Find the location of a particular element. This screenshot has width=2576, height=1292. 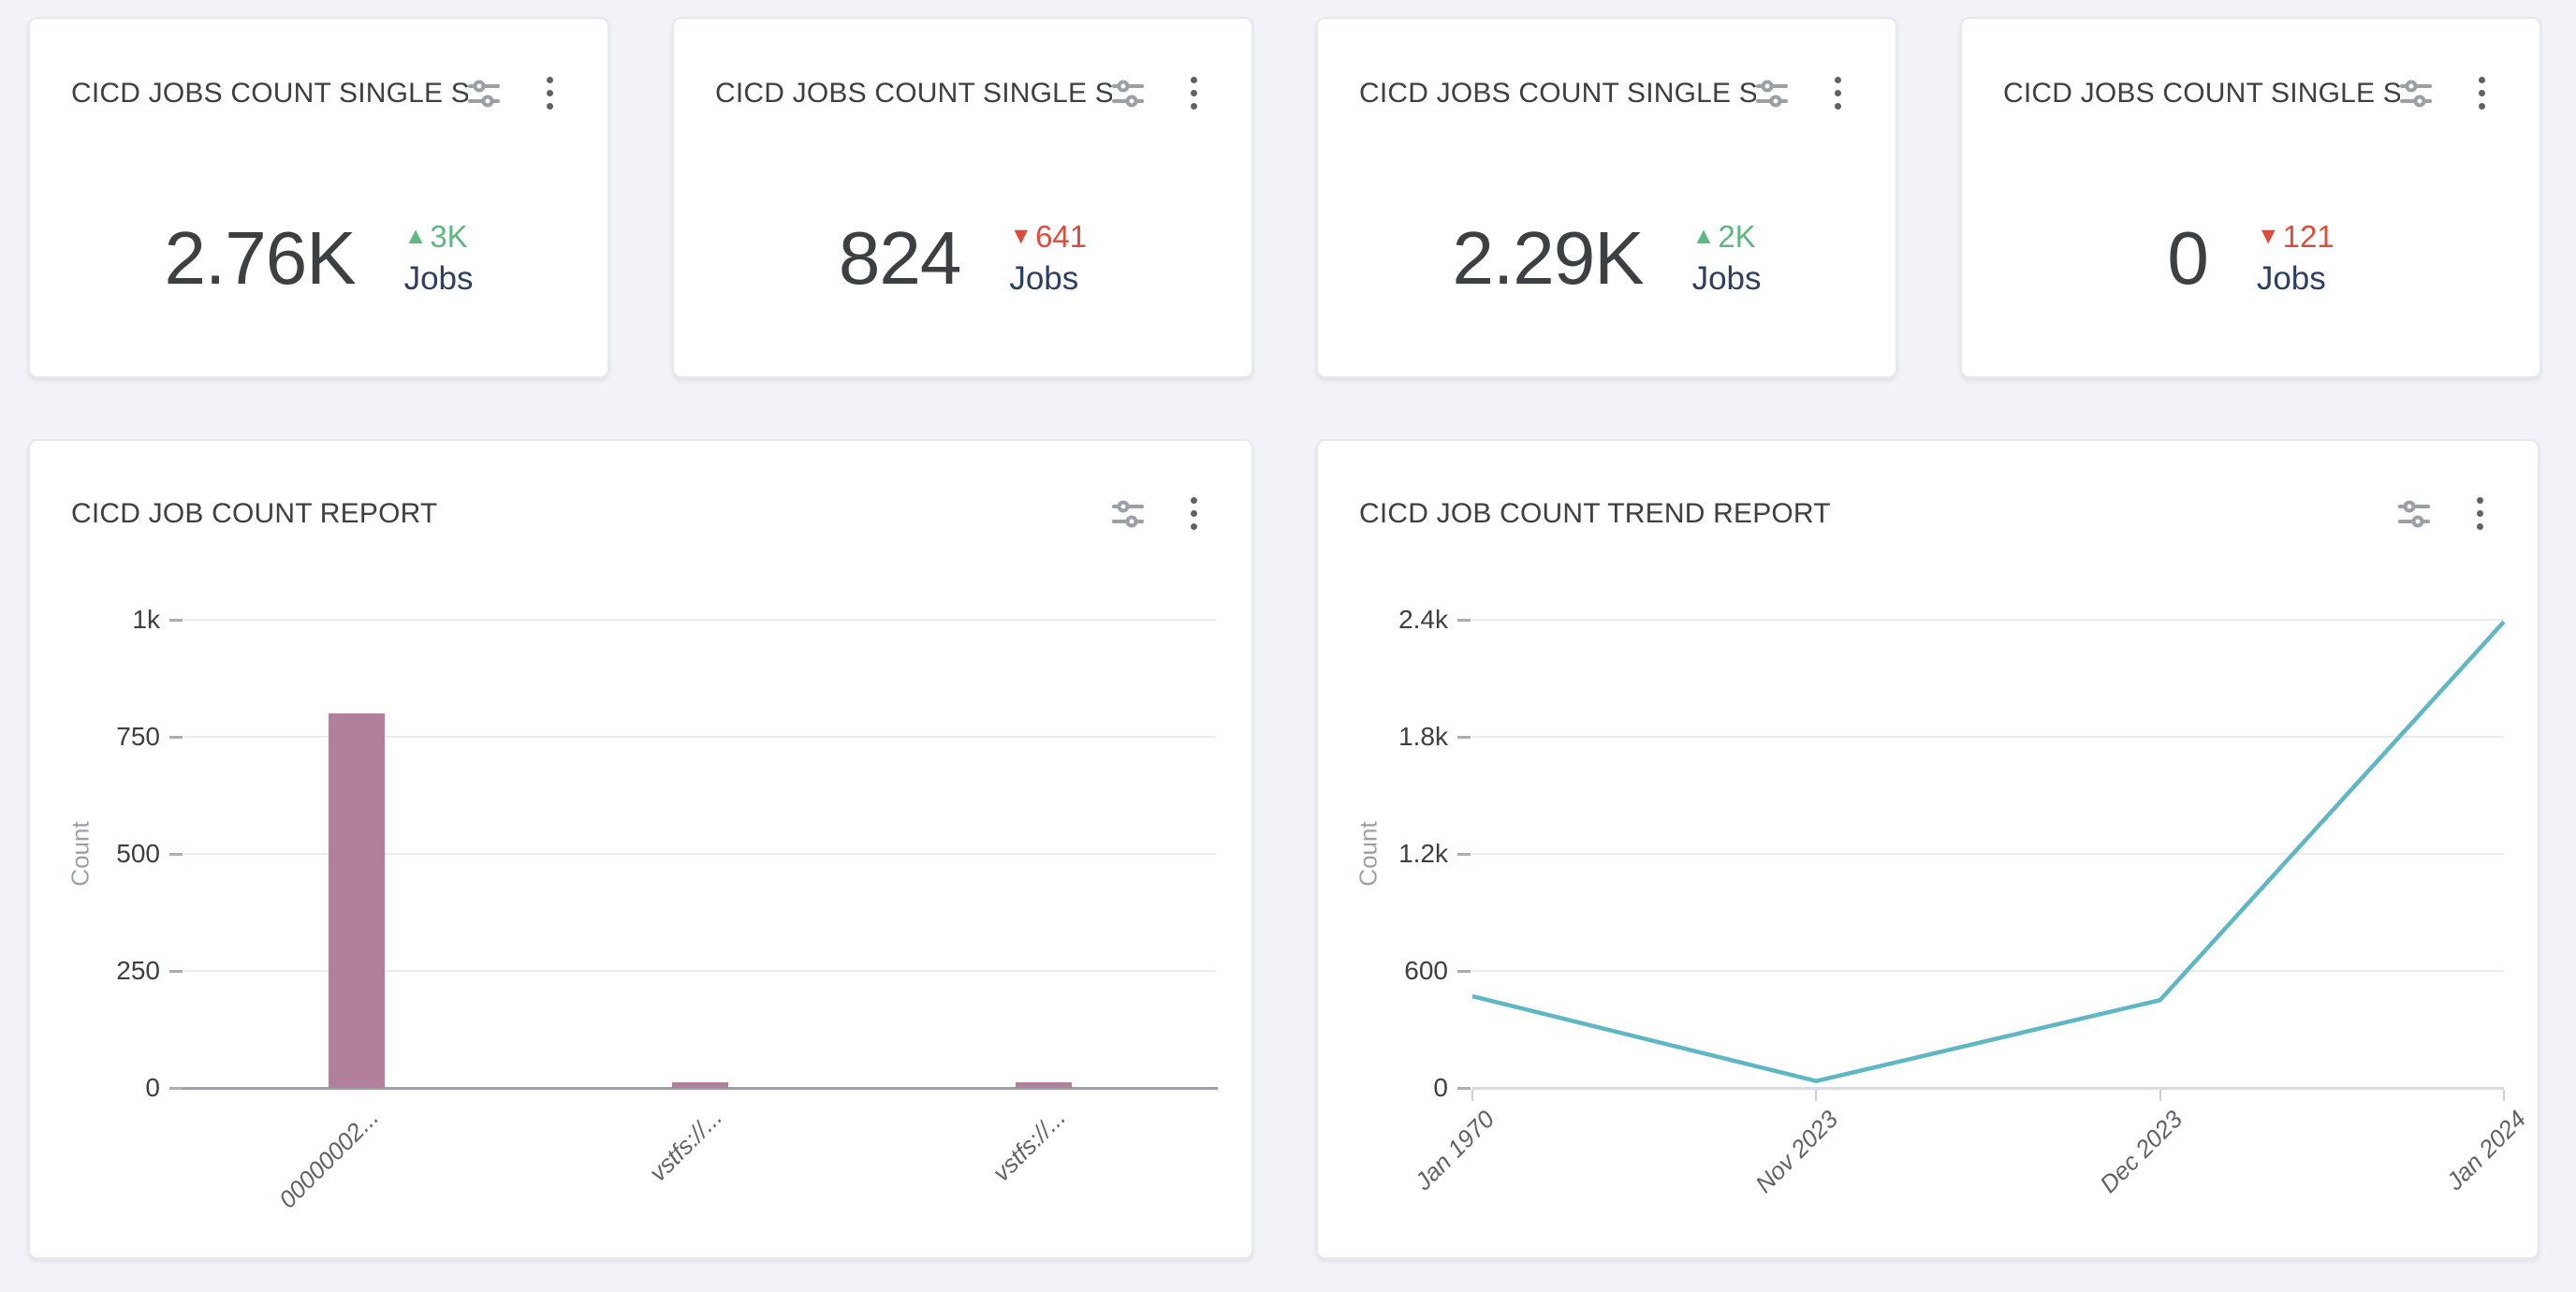

delta-value: 641 is located at coordinates (1061, 237).